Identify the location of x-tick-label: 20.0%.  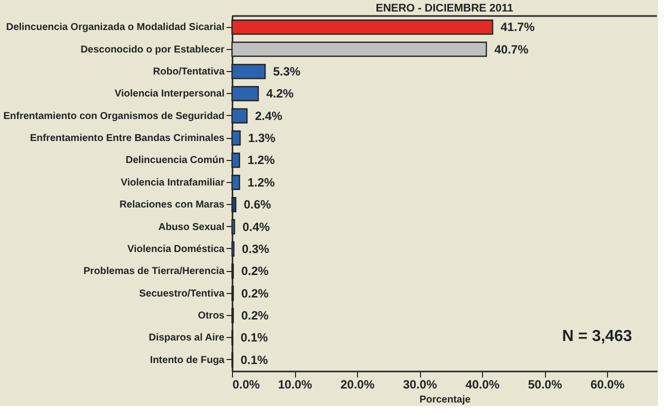
(357, 385).